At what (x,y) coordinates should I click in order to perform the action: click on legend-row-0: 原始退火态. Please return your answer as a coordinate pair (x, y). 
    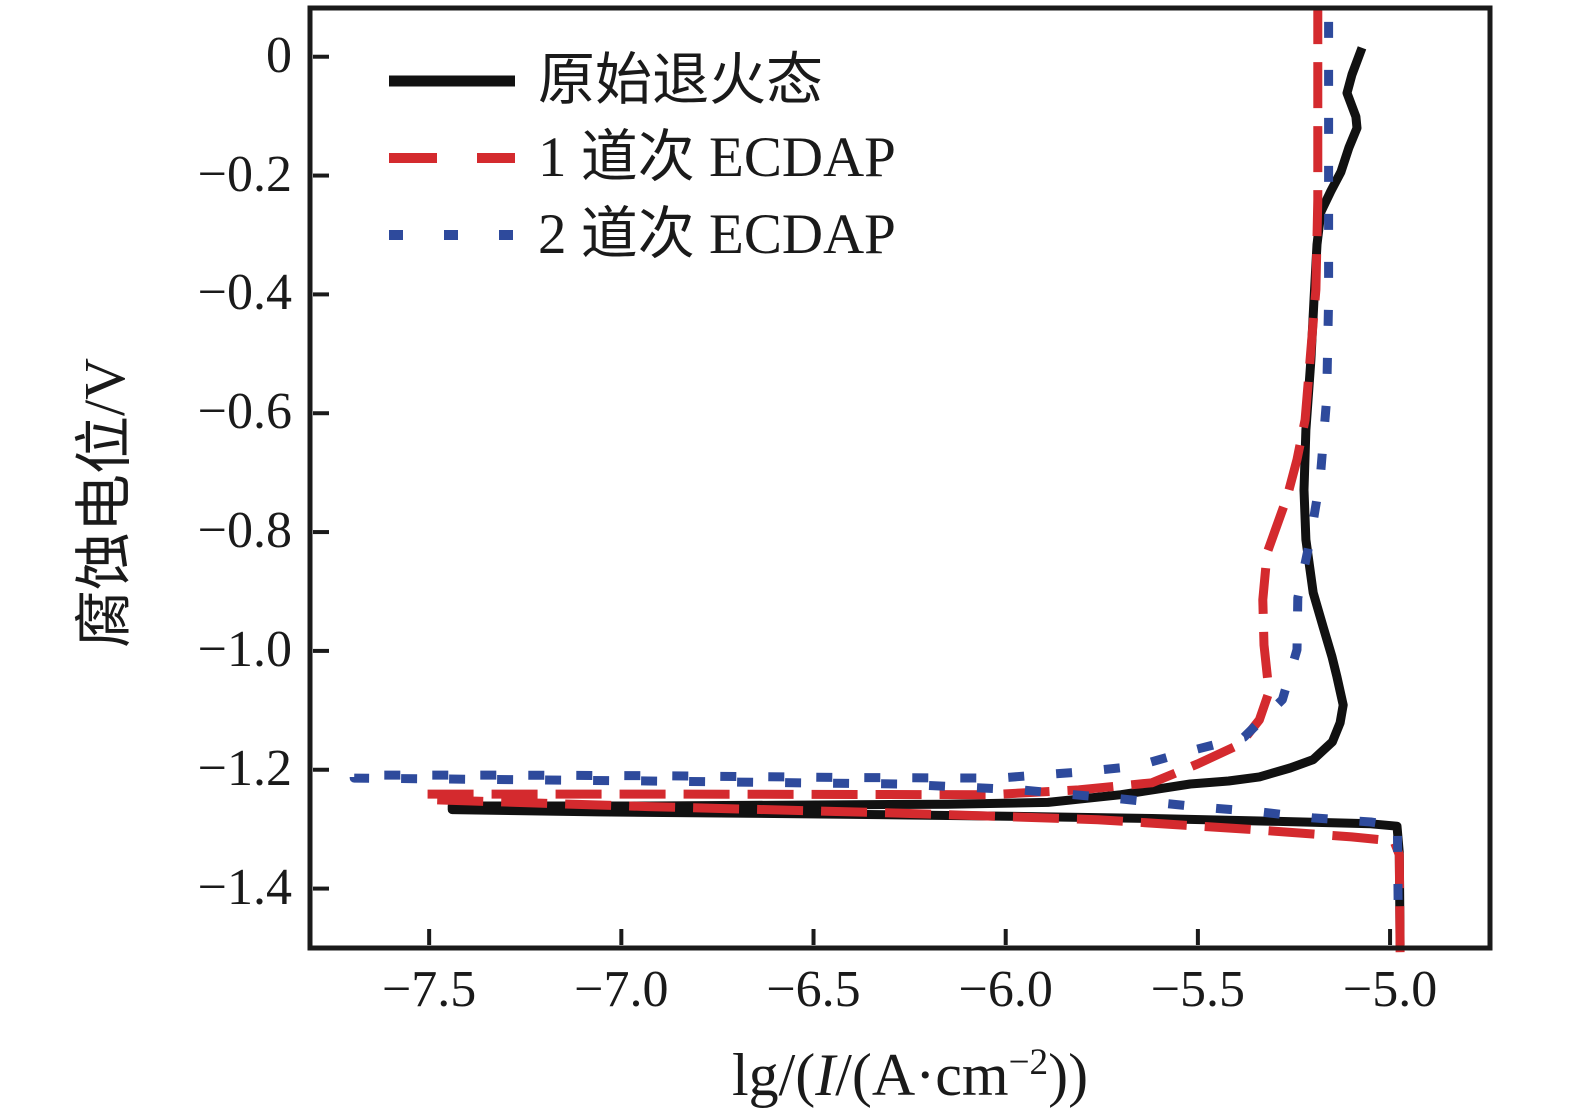
    Looking at the image, I should click on (605, 81).